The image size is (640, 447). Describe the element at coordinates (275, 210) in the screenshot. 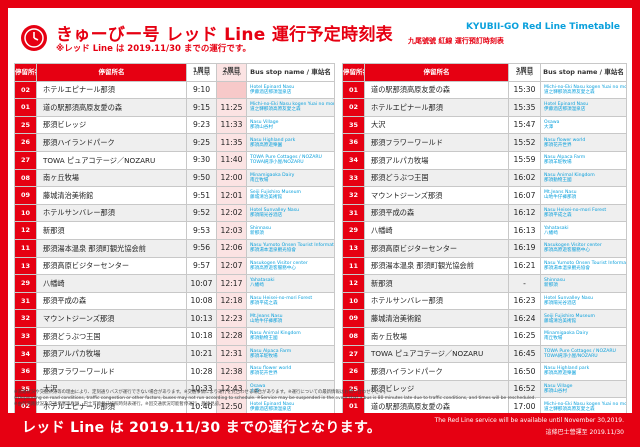

I see `stop-name-en: Hotel Sunvalley Nasu` at that location.